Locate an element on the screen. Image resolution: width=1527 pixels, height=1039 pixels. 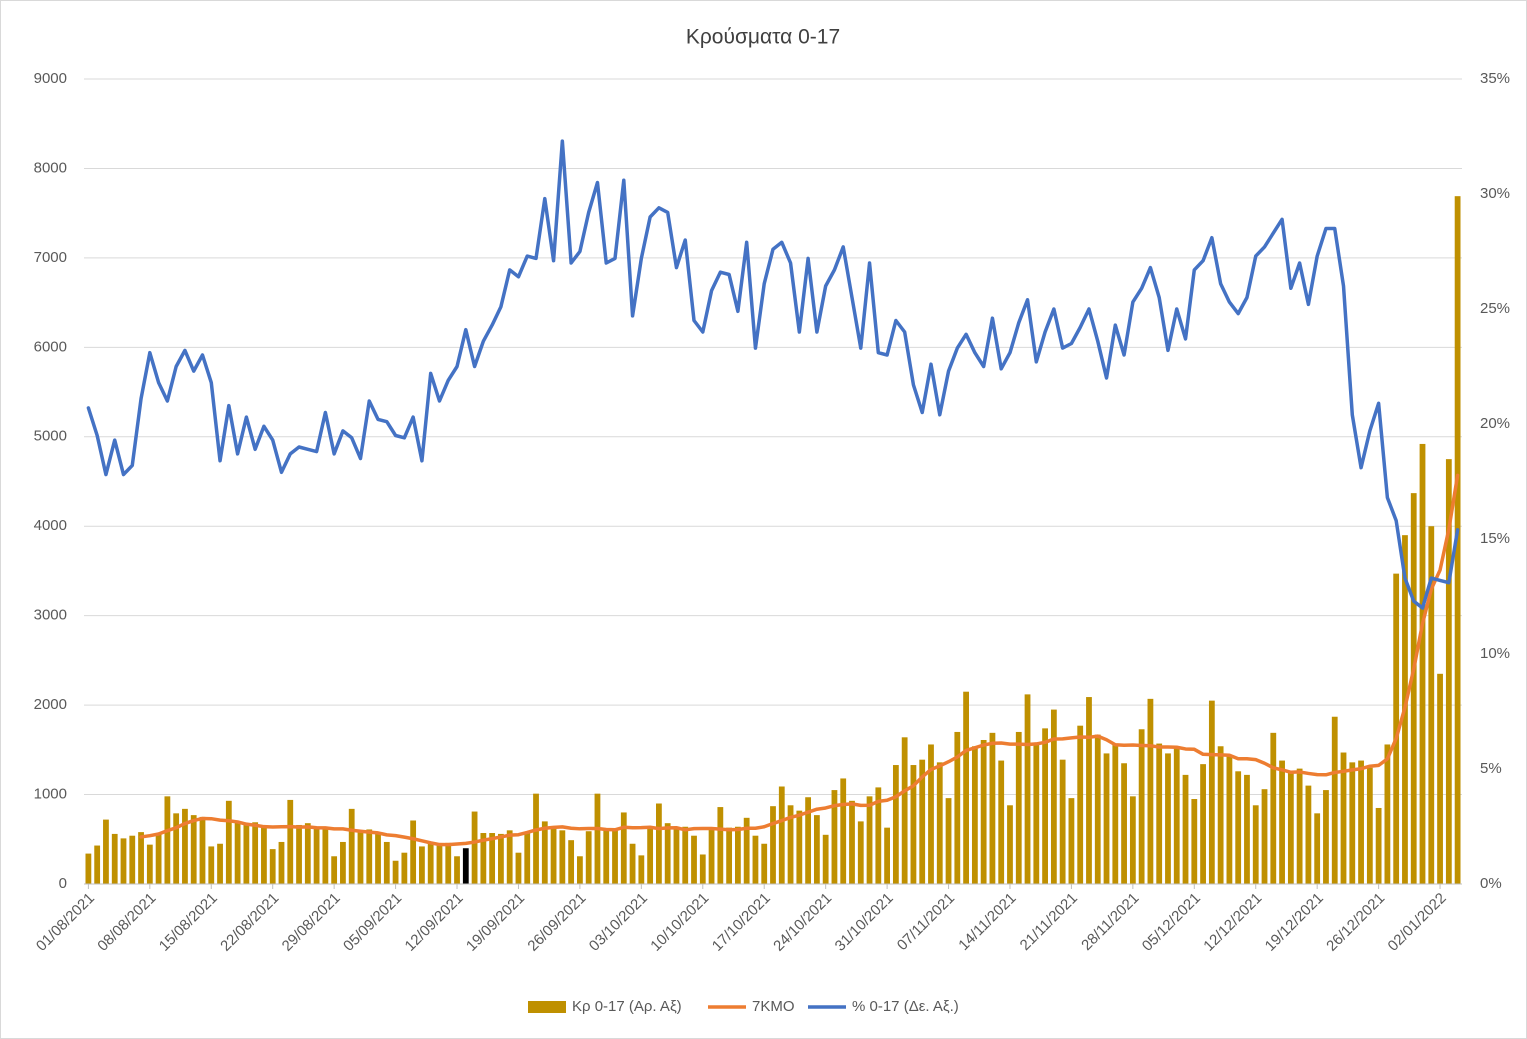
legend-label: 7ΚΜΟ is located at coordinates (773, 1006).